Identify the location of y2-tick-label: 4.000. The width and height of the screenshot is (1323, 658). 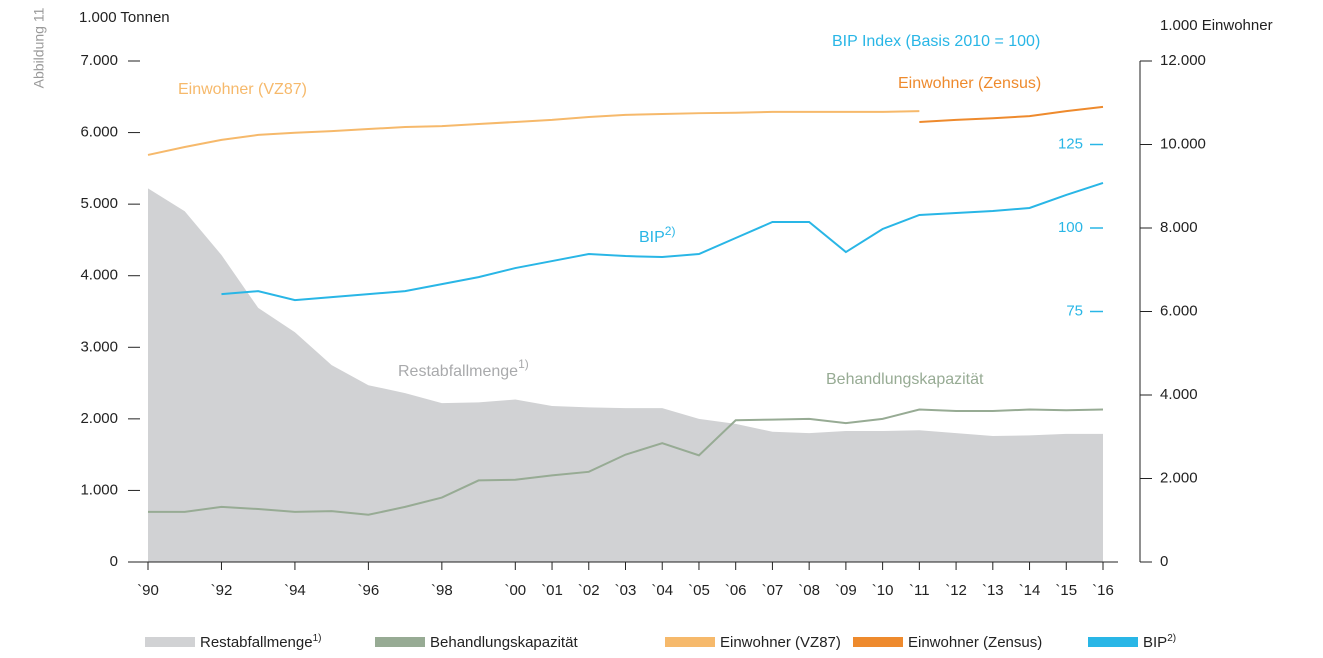
(1179, 394).